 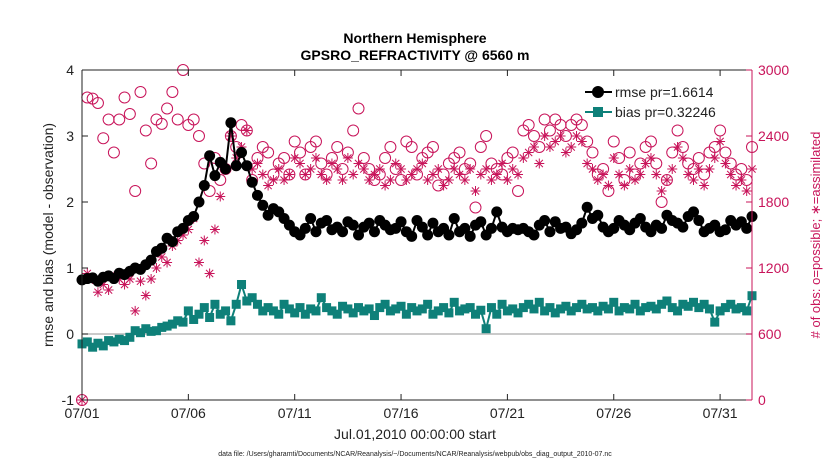 I want to click on bias-line, so click(x=417, y=314).